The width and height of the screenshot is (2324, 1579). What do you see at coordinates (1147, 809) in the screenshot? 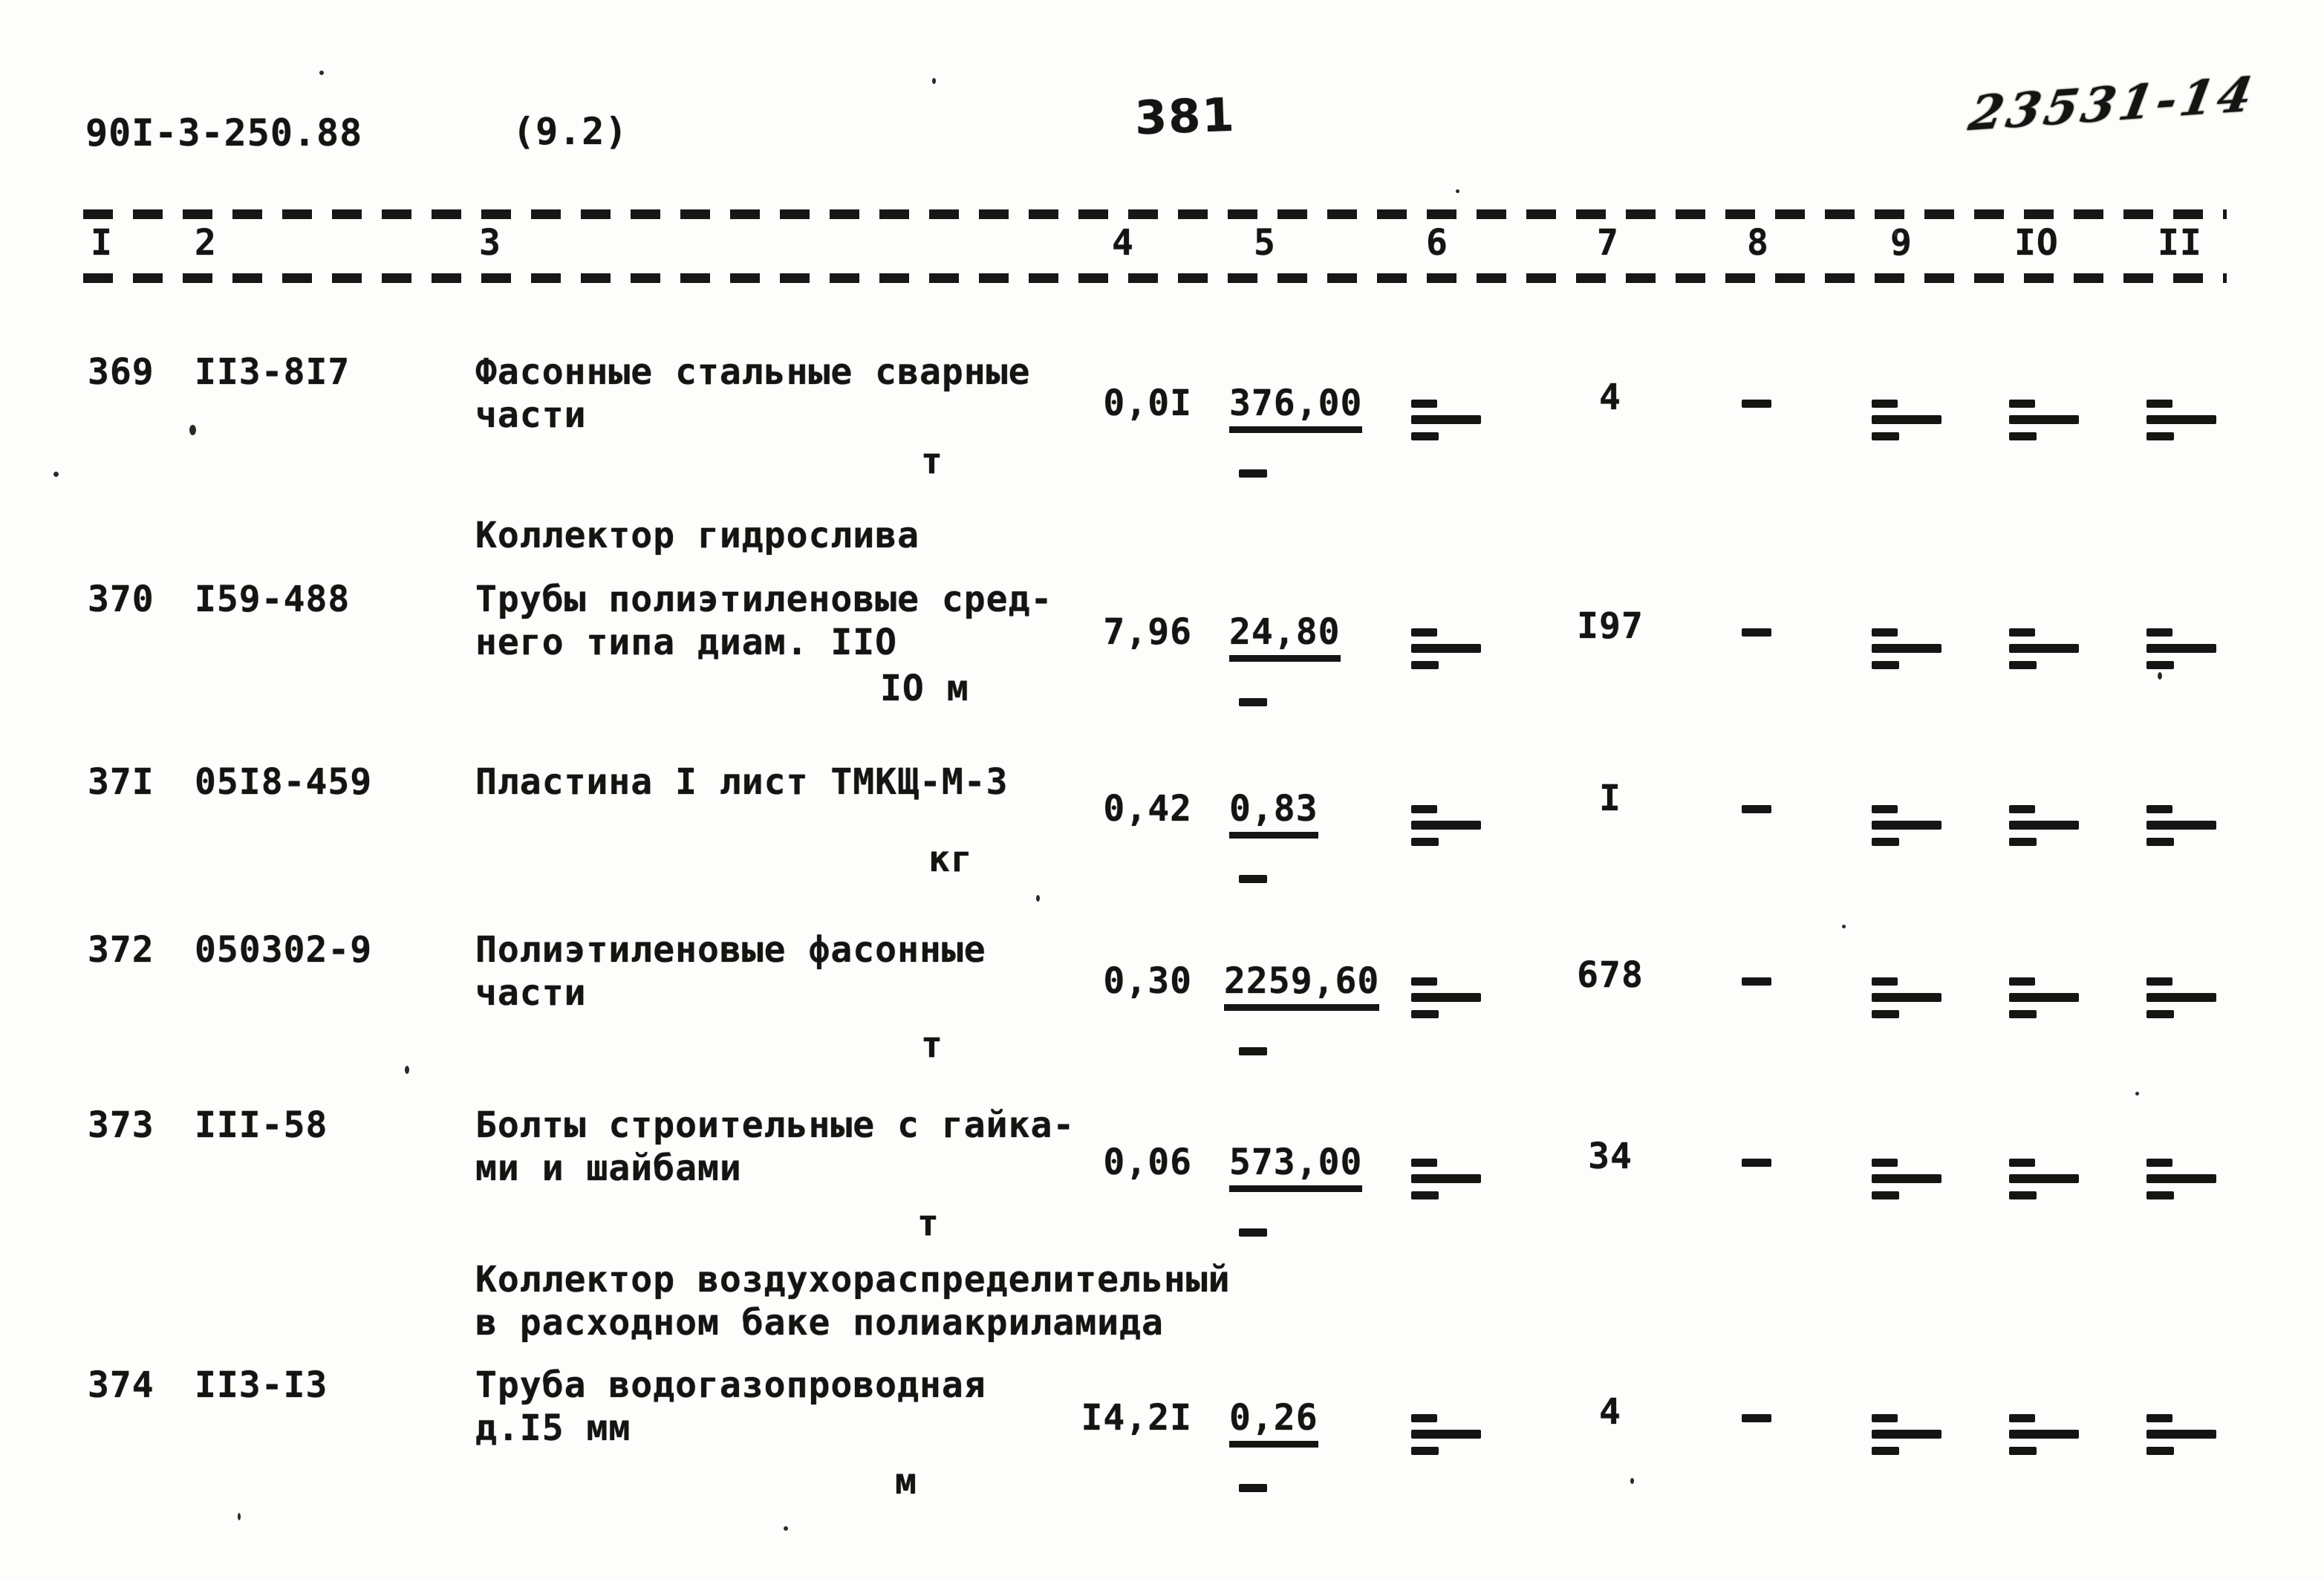
I see `quantity-value: 0,42` at bounding box center [1147, 809].